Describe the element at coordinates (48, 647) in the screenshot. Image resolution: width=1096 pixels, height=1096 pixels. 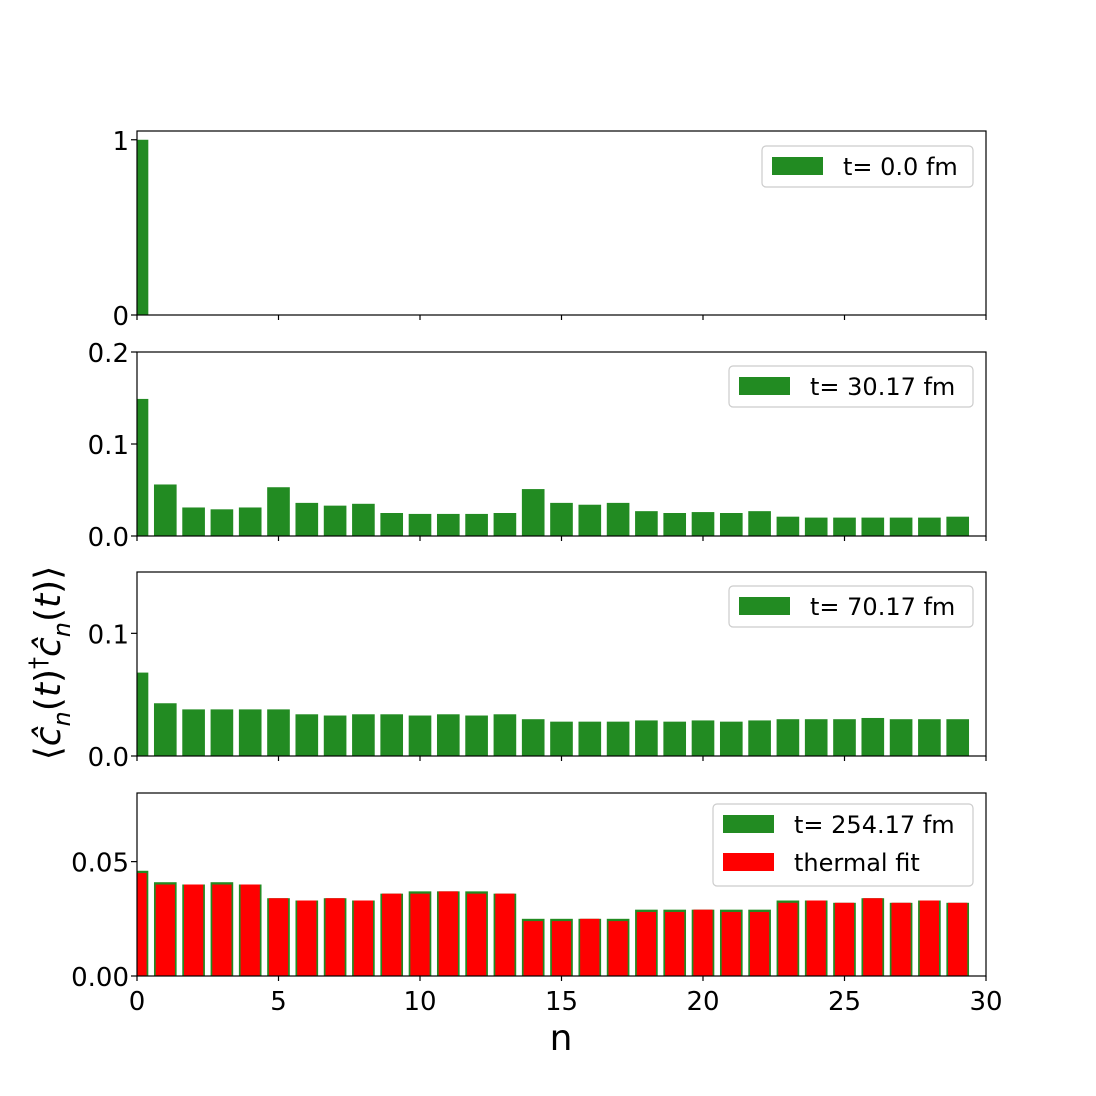
I see `ylabel-operator-c2: ĉ` at that location.